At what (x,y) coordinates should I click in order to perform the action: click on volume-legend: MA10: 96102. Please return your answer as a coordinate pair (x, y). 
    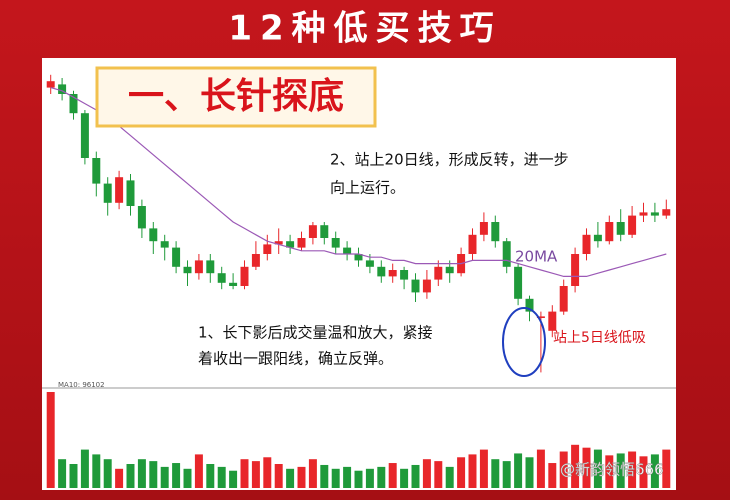
    Looking at the image, I should click on (81, 385).